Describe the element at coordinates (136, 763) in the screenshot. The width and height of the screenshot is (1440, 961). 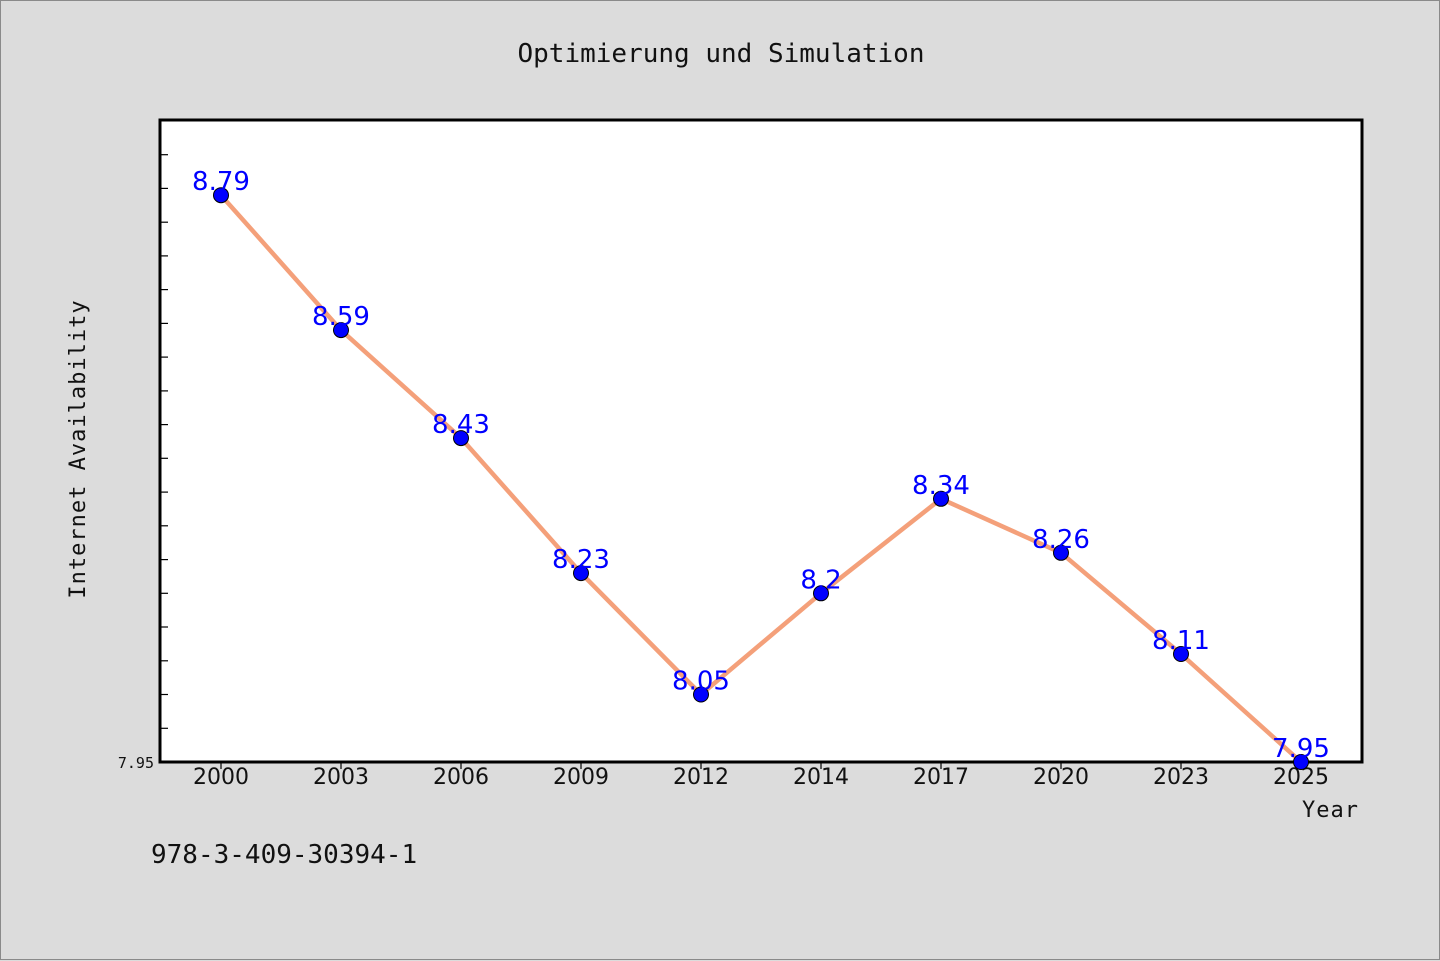
I see `y-tick-label: 7.95` at that location.